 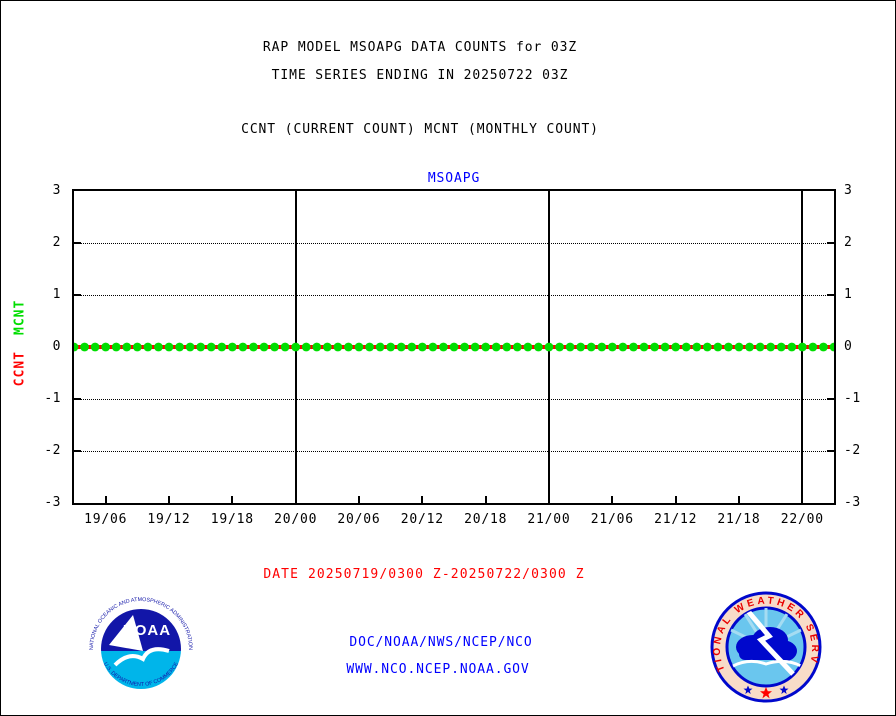 What do you see at coordinates (767, 663) in the screenshot?
I see `nws-wave-icon` at bounding box center [767, 663].